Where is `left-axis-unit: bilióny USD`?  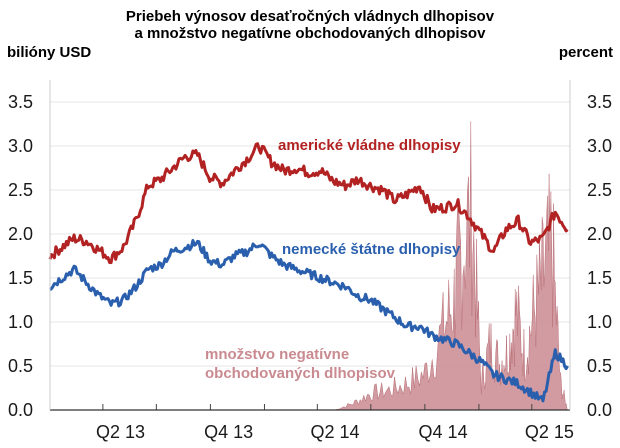 left-axis-unit: bilióny USD is located at coordinates (49, 52).